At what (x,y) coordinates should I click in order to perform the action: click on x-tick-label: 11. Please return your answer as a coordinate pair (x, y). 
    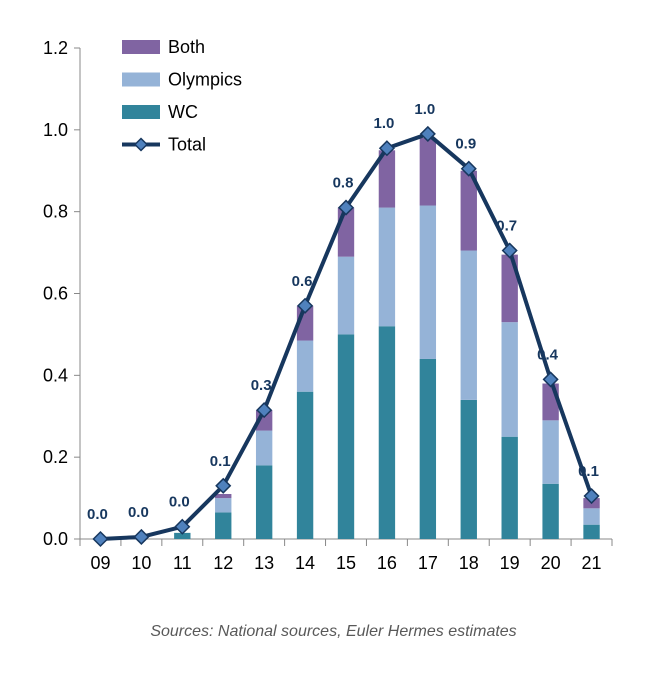
    Looking at the image, I should click on (182, 563).